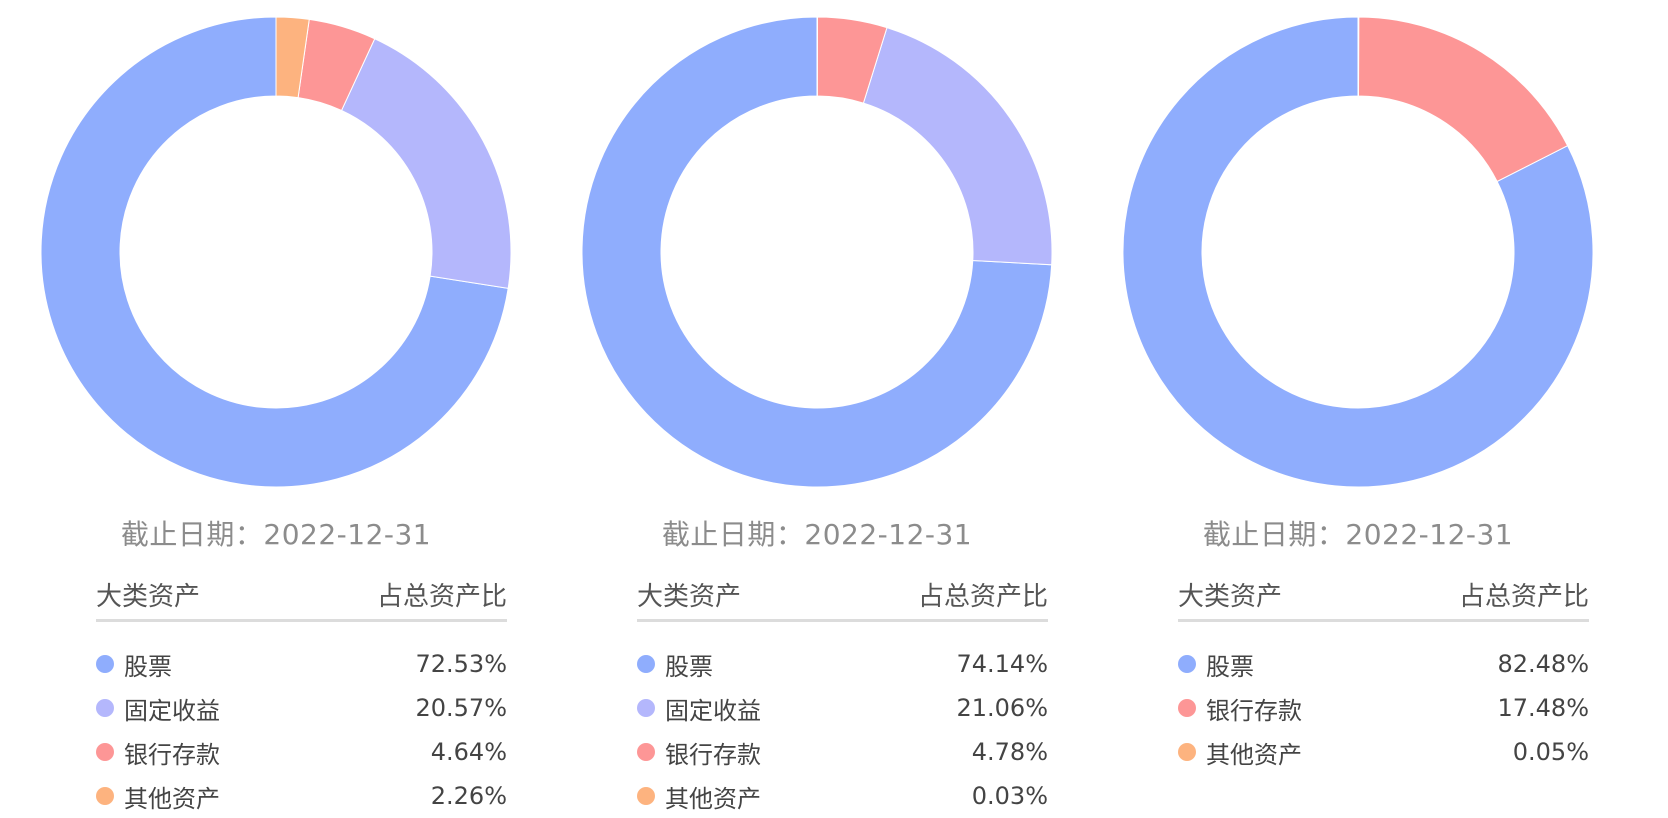 The width and height of the screenshot is (1668, 818). What do you see at coordinates (842, 796) in the screenshot?
I see `table-row: 其他资产 0.03%` at bounding box center [842, 796].